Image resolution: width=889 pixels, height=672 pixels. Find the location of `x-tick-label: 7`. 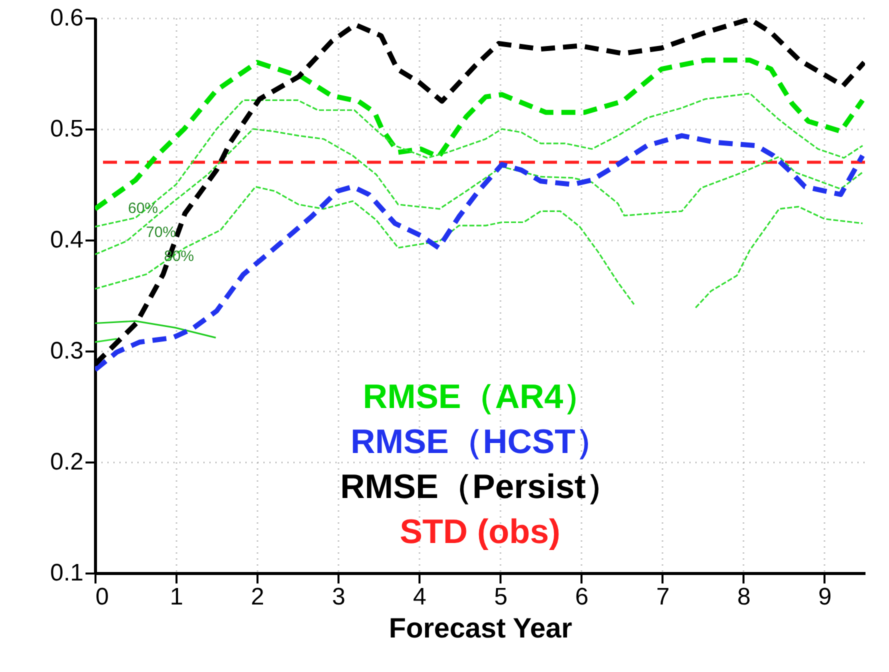

x-tick-label: 7 is located at coordinates (663, 597).